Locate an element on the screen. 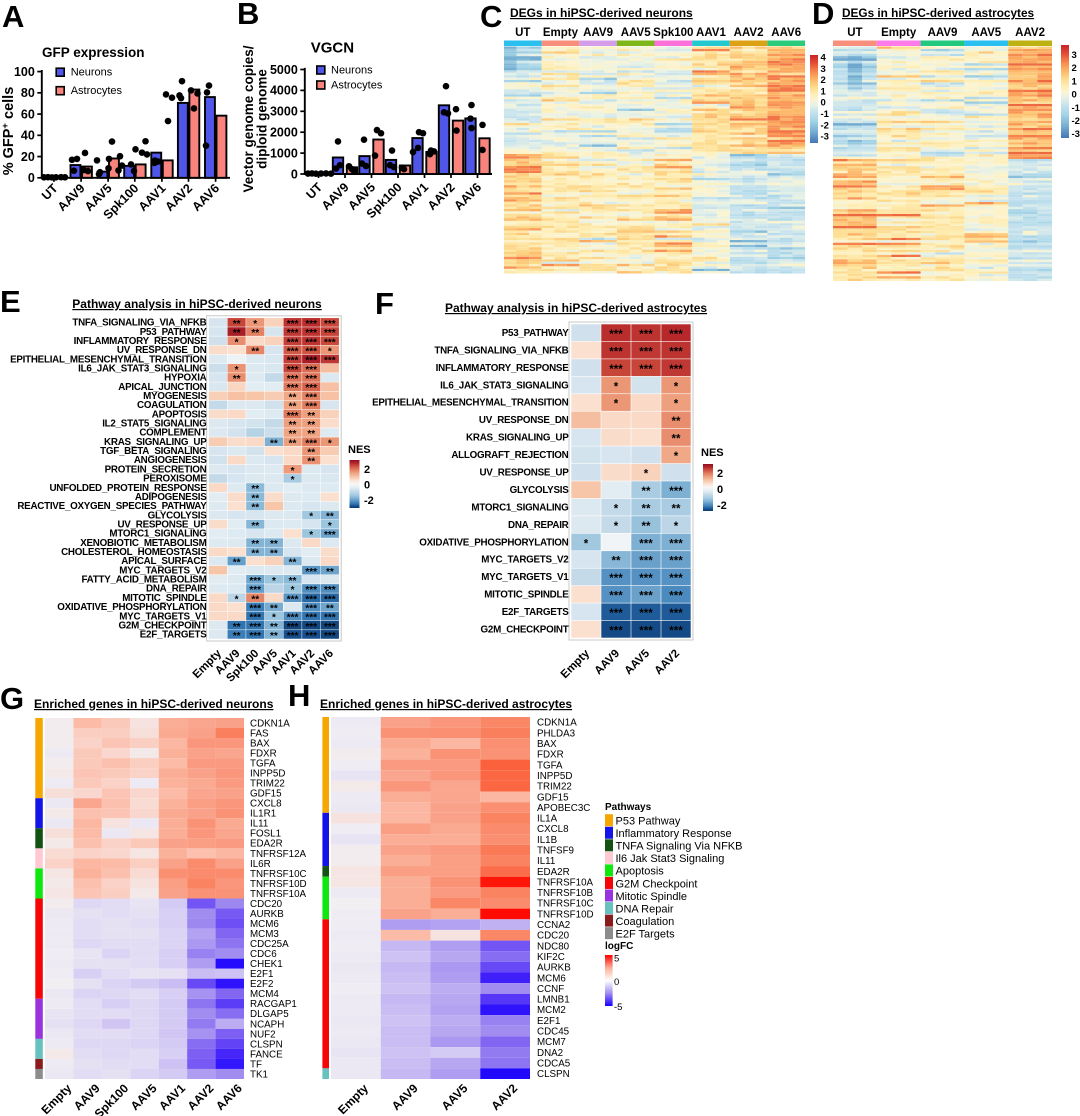  svg-text: TNFSF9 is located at coordinates (555, 850).